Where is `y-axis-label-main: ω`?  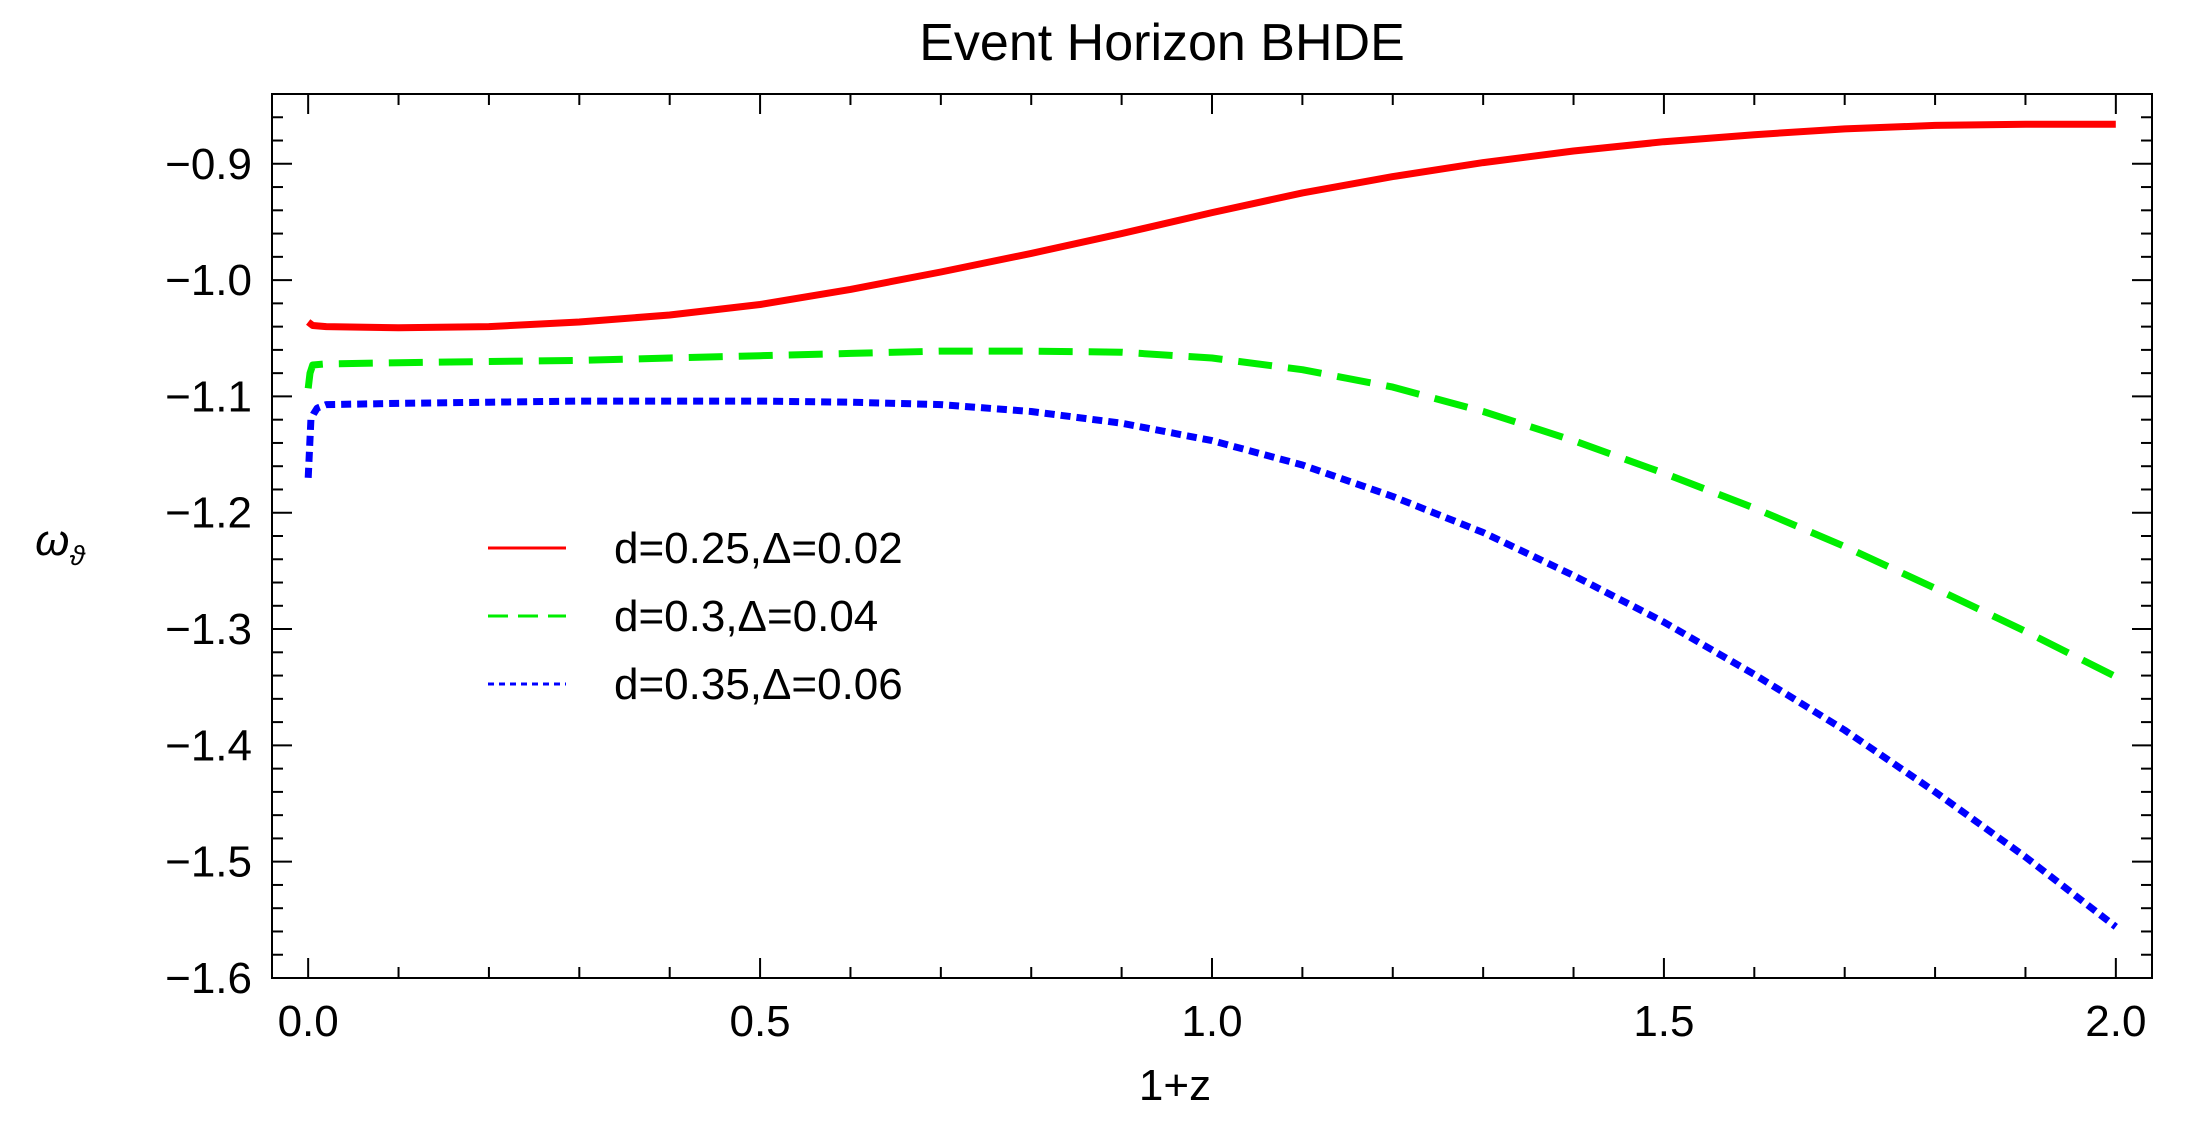
y-axis-label-main: ω is located at coordinates (52, 540).